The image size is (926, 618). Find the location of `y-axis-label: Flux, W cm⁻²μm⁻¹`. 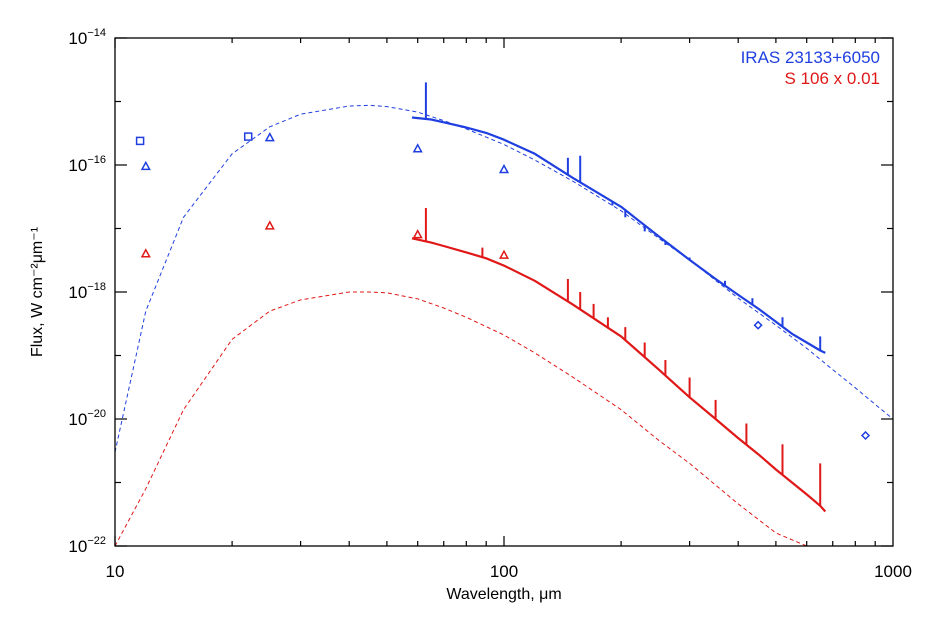

y-axis-label: Flux, W cm⁻²μm⁻¹ is located at coordinates (37, 292).